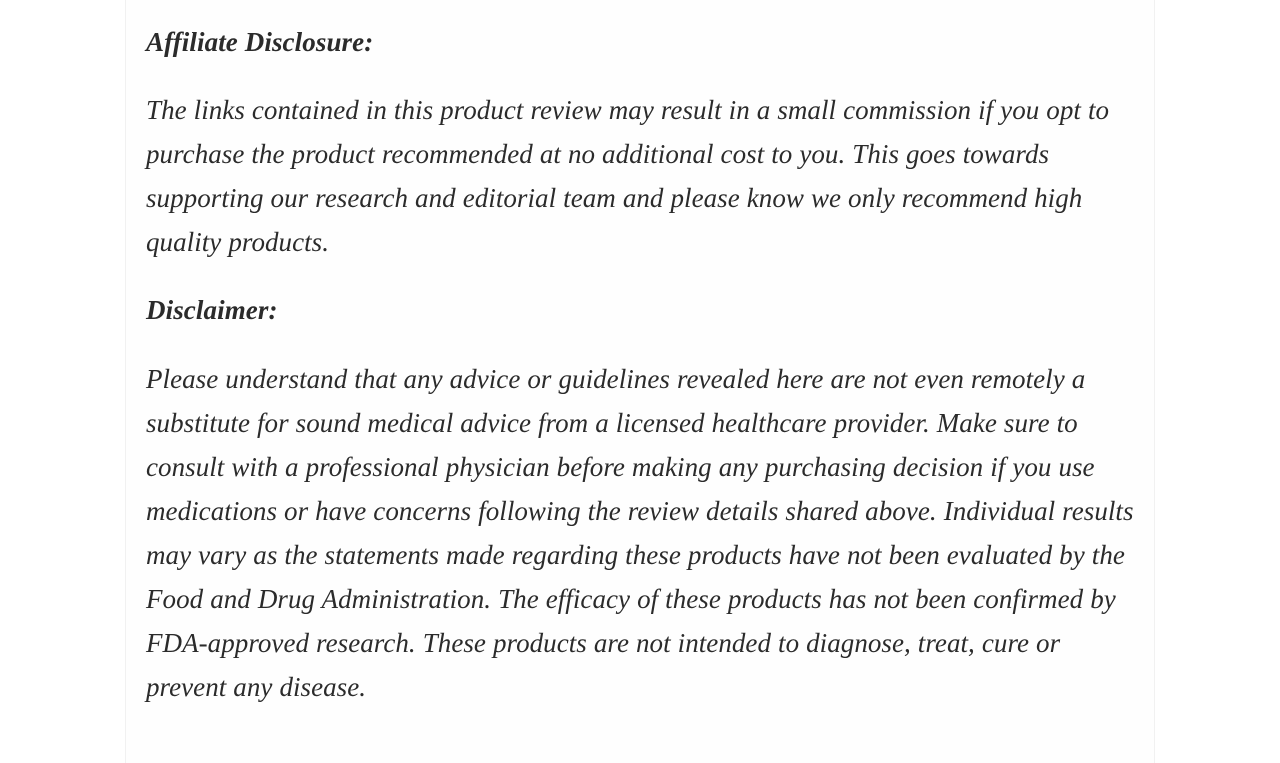 The height and width of the screenshot is (763, 1280). I want to click on affiliate-disclosure-heading: Affiliate Disclosure:, so click(260, 42).